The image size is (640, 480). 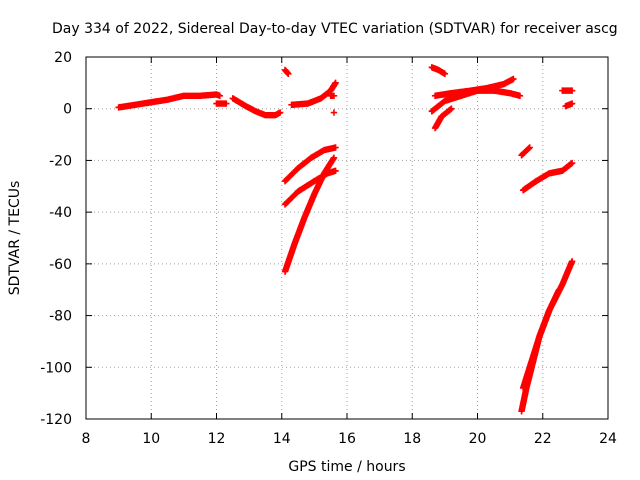 I want to click on y-tick-label: -80, so click(x=60, y=317).